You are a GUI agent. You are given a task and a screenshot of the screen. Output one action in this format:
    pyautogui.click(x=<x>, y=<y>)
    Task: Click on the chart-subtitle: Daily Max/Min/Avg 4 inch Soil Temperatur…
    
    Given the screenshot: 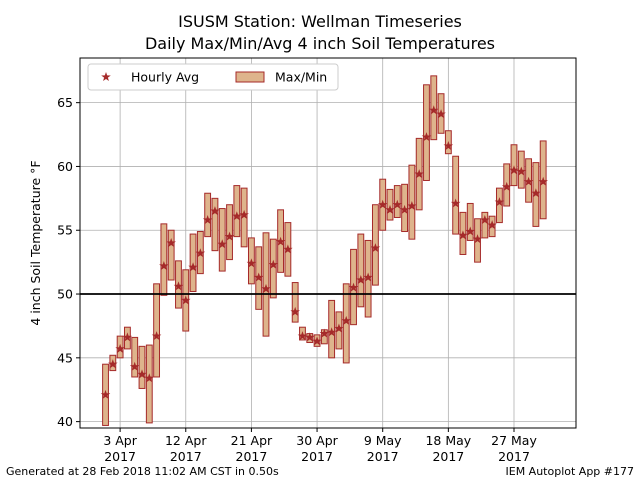 What is the action you would take?
    pyautogui.click(x=320, y=43)
    